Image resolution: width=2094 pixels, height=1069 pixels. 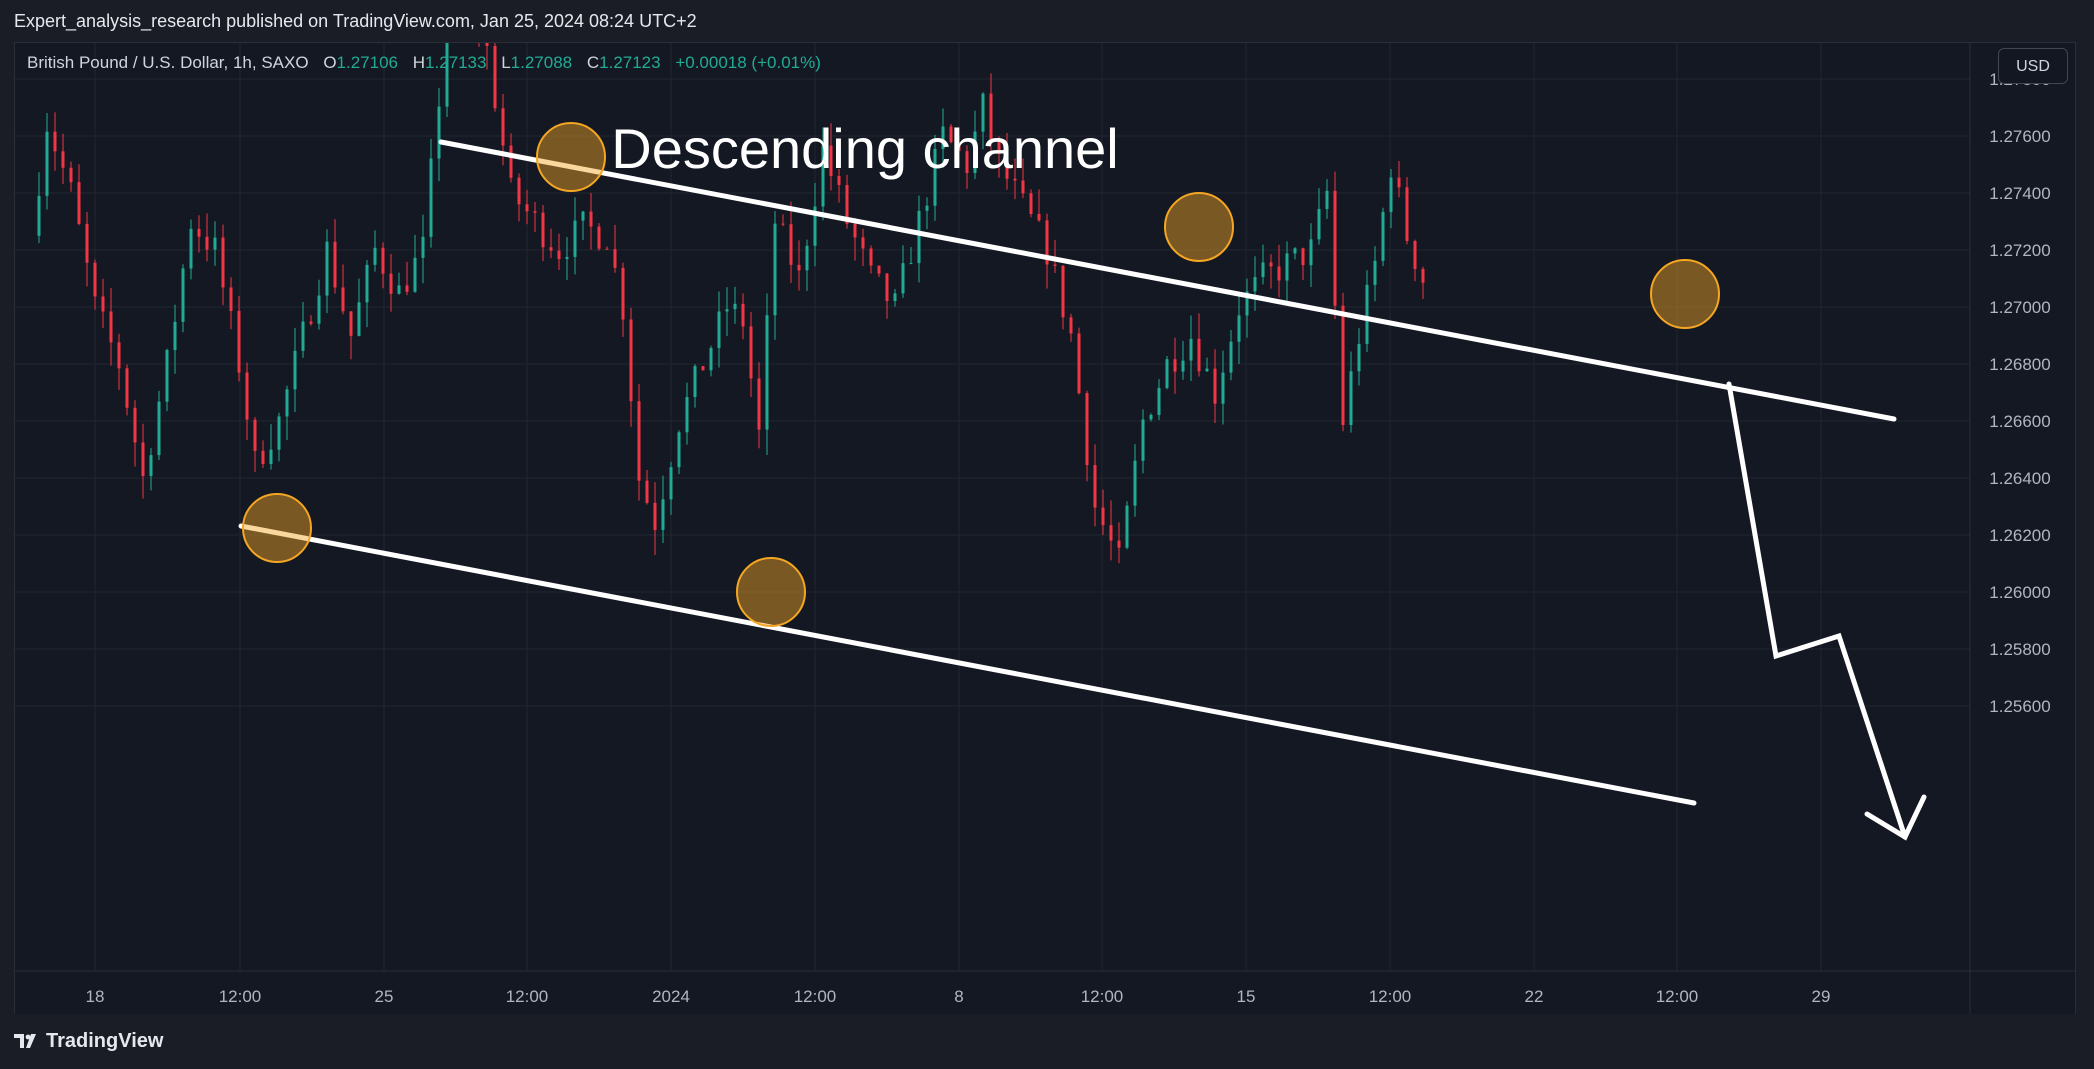 What do you see at coordinates (864, 148) in the screenshot?
I see `chart-title-annotation: Descending channel` at bounding box center [864, 148].